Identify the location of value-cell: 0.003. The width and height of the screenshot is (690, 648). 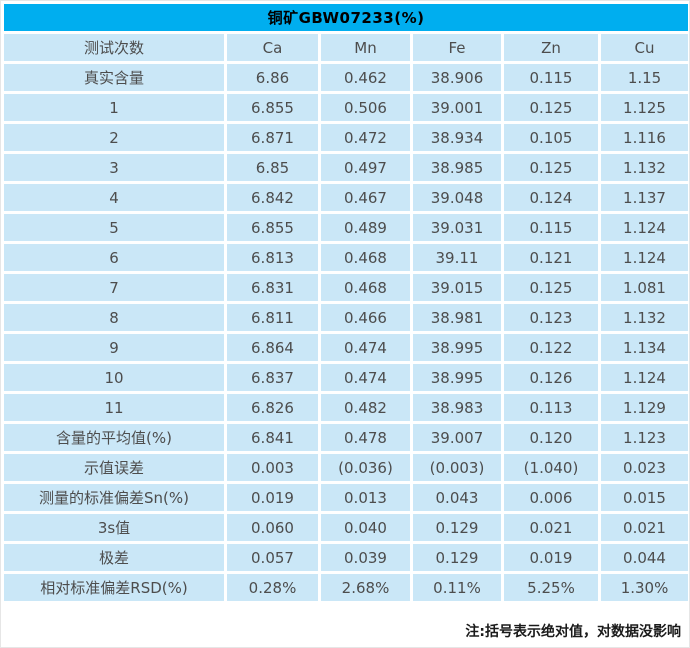
(272, 467).